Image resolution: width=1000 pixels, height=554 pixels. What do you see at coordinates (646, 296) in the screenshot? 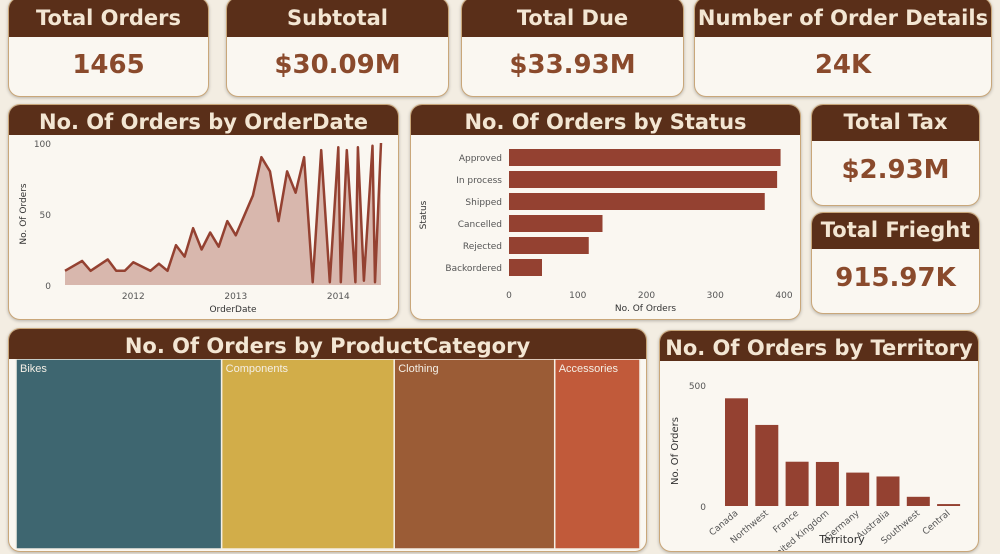
I see `x-tick-label: 200` at bounding box center [646, 296].